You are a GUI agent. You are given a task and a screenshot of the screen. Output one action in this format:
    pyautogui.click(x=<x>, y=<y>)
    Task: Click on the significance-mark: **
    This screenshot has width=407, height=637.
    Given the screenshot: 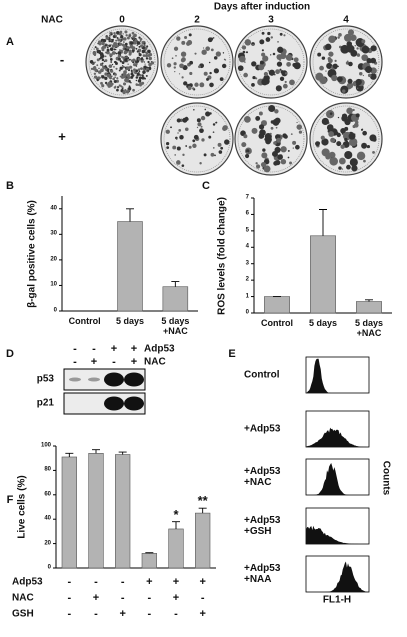 What is the action you would take?
    pyautogui.click(x=202, y=501)
    